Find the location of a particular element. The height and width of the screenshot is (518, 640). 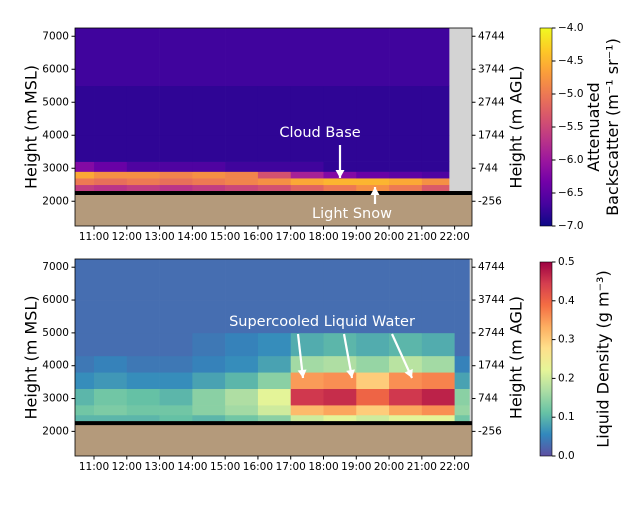

colorbar-label: Backscatter (m⁻¹ sr⁻¹) is located at coordinates (612, 127).